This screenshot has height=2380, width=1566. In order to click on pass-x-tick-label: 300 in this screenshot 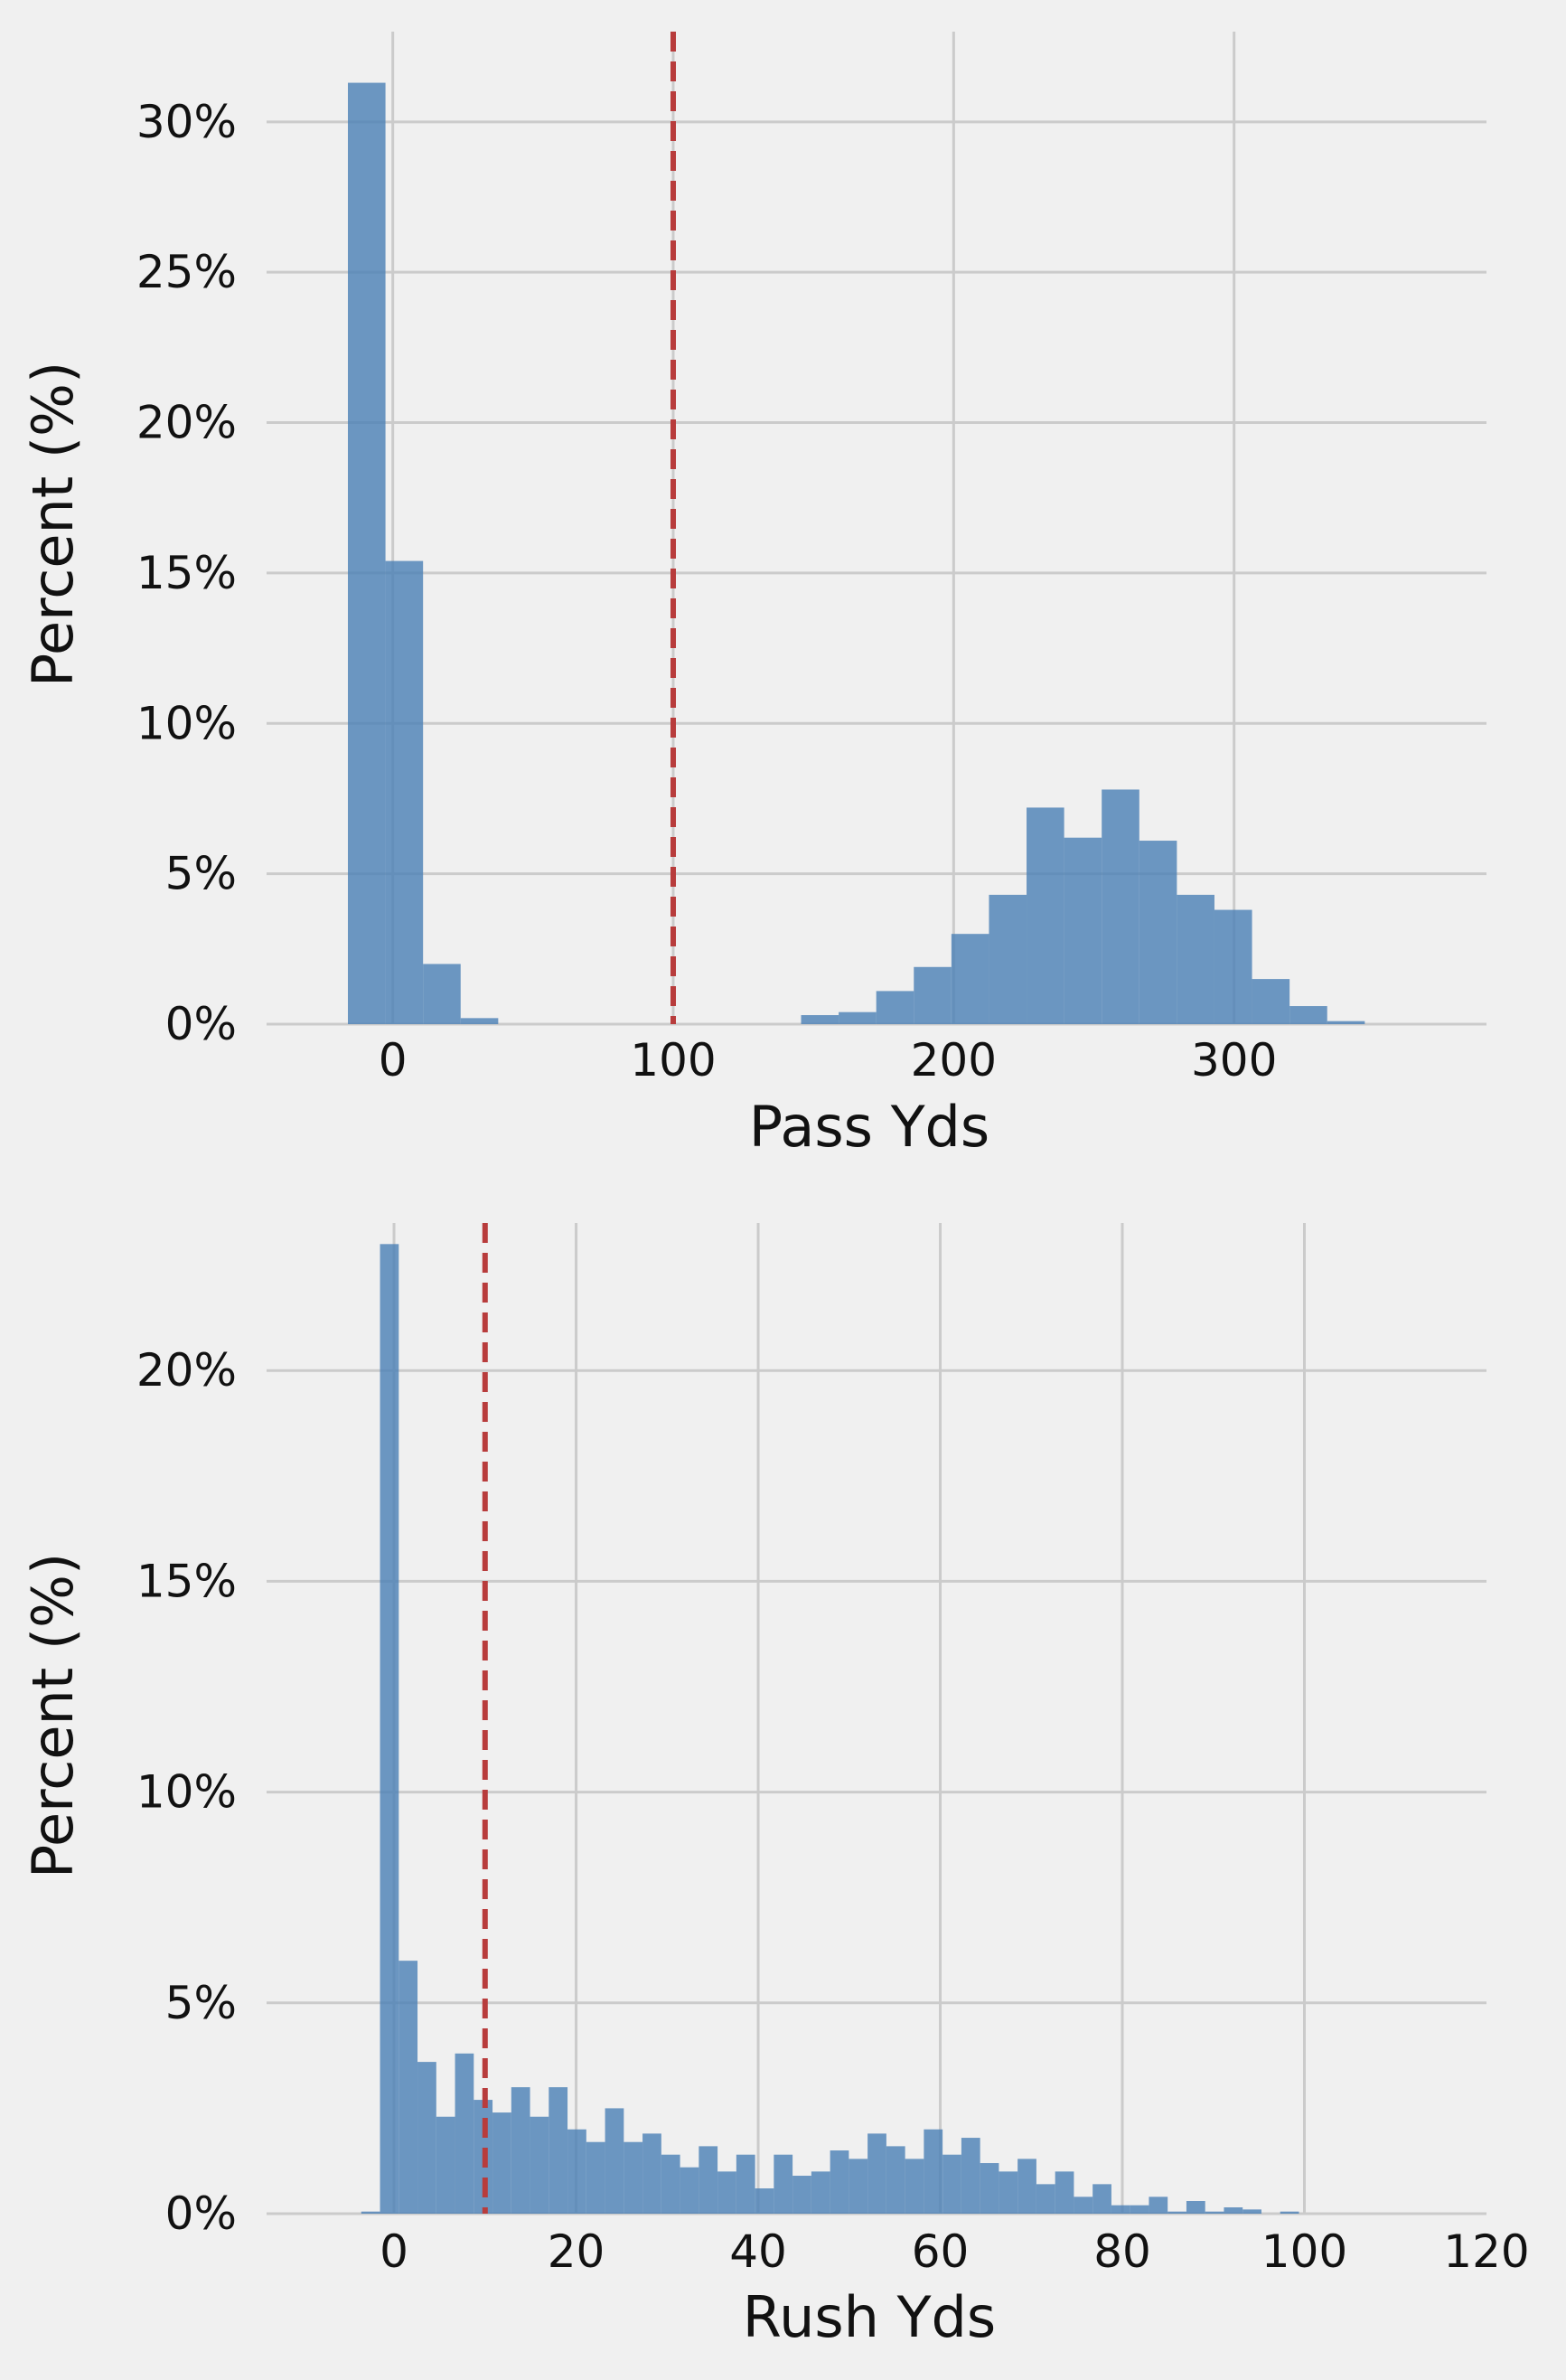, I will do `click(1234, 1060)`.